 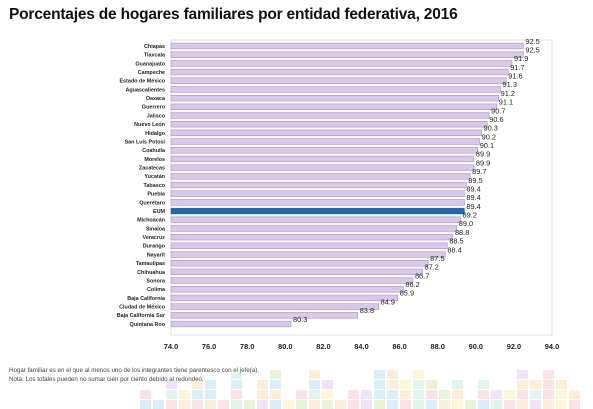 I want to click on category-label: Michoacán, so click(x=151, y=221).